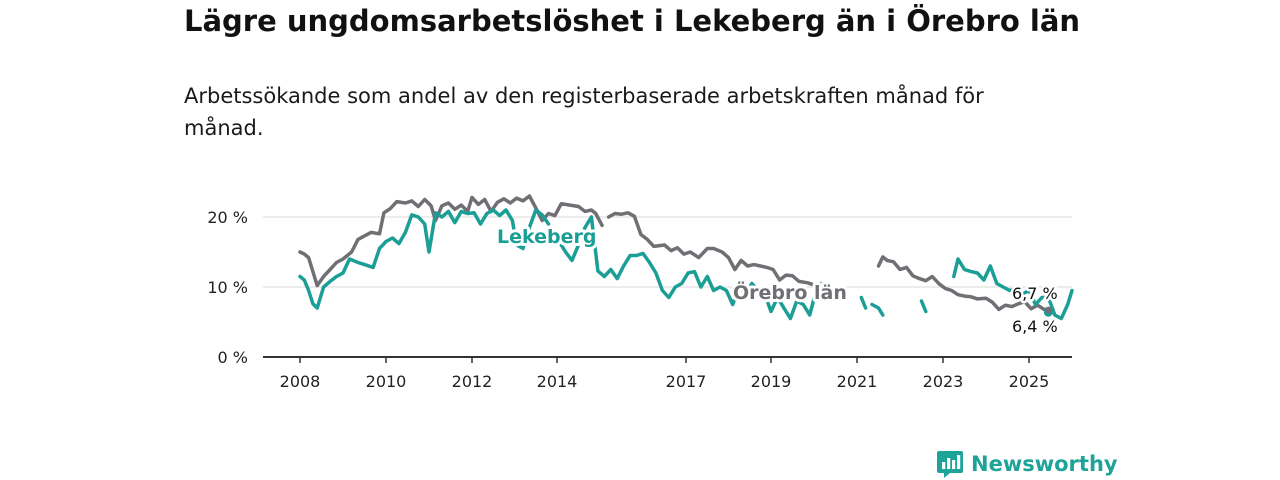  I want to click on brand-logo: Newsworthy, so click(1027, 463).